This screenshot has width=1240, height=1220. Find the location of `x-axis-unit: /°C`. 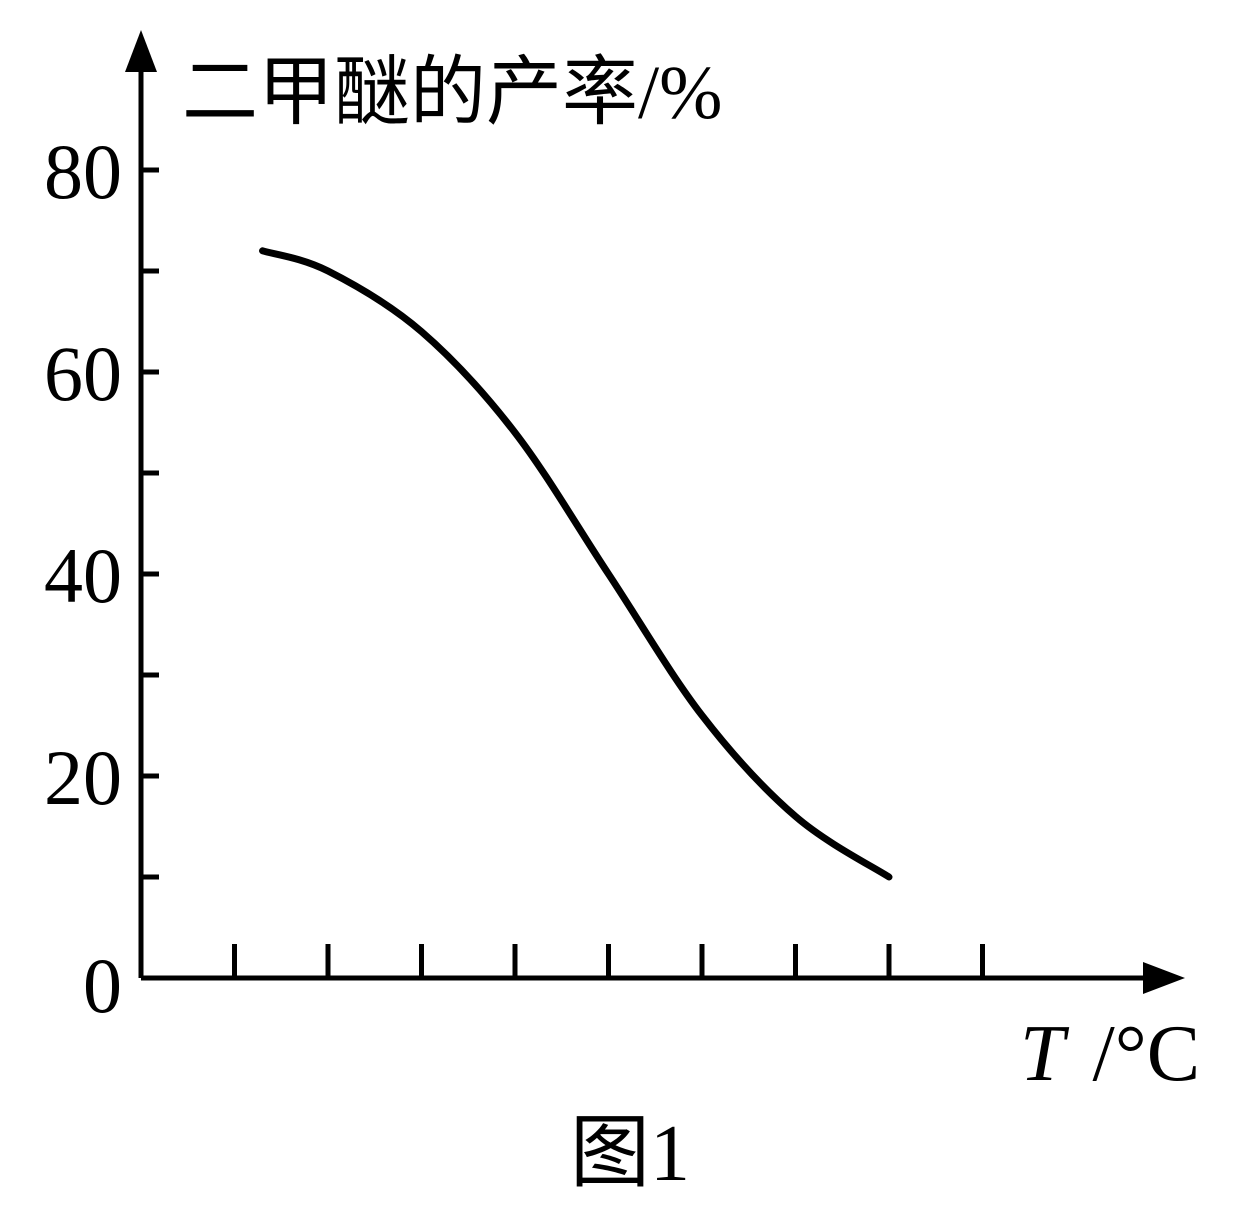

x-axis-unit: /°C is located at coordinates (1147, 1054).